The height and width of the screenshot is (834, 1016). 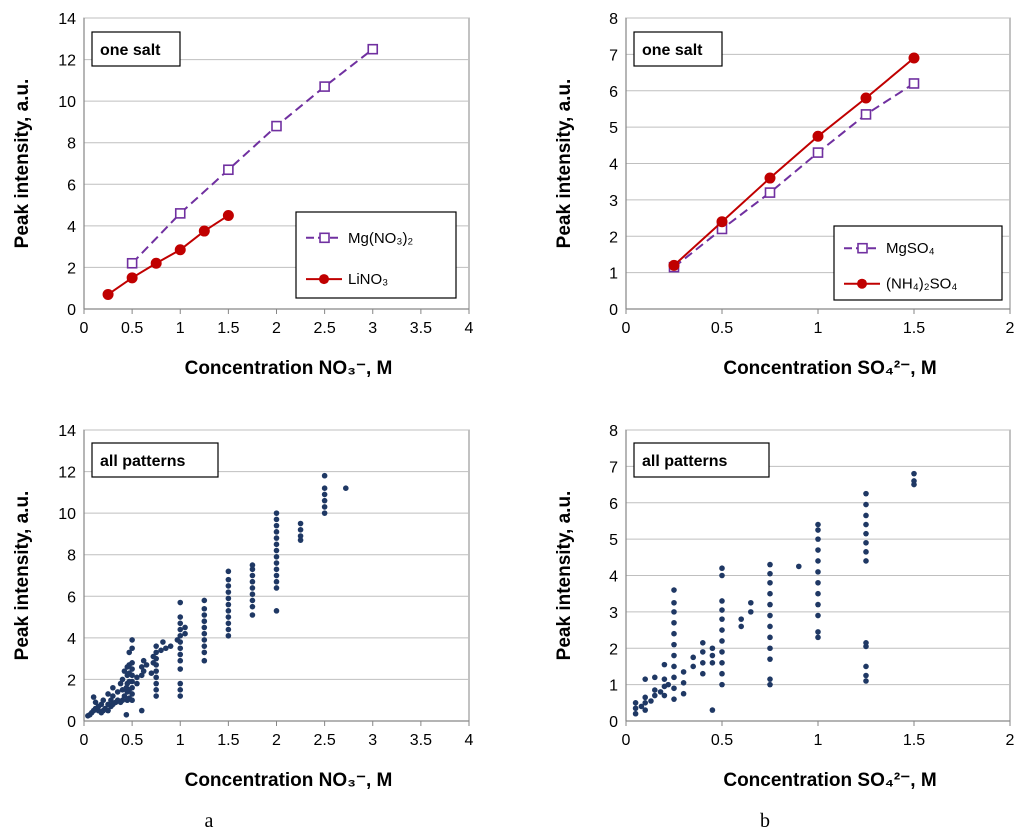 I want to click on x-axis-title: Concentration SO₄²⁻, M, so click(x=829, y=368).